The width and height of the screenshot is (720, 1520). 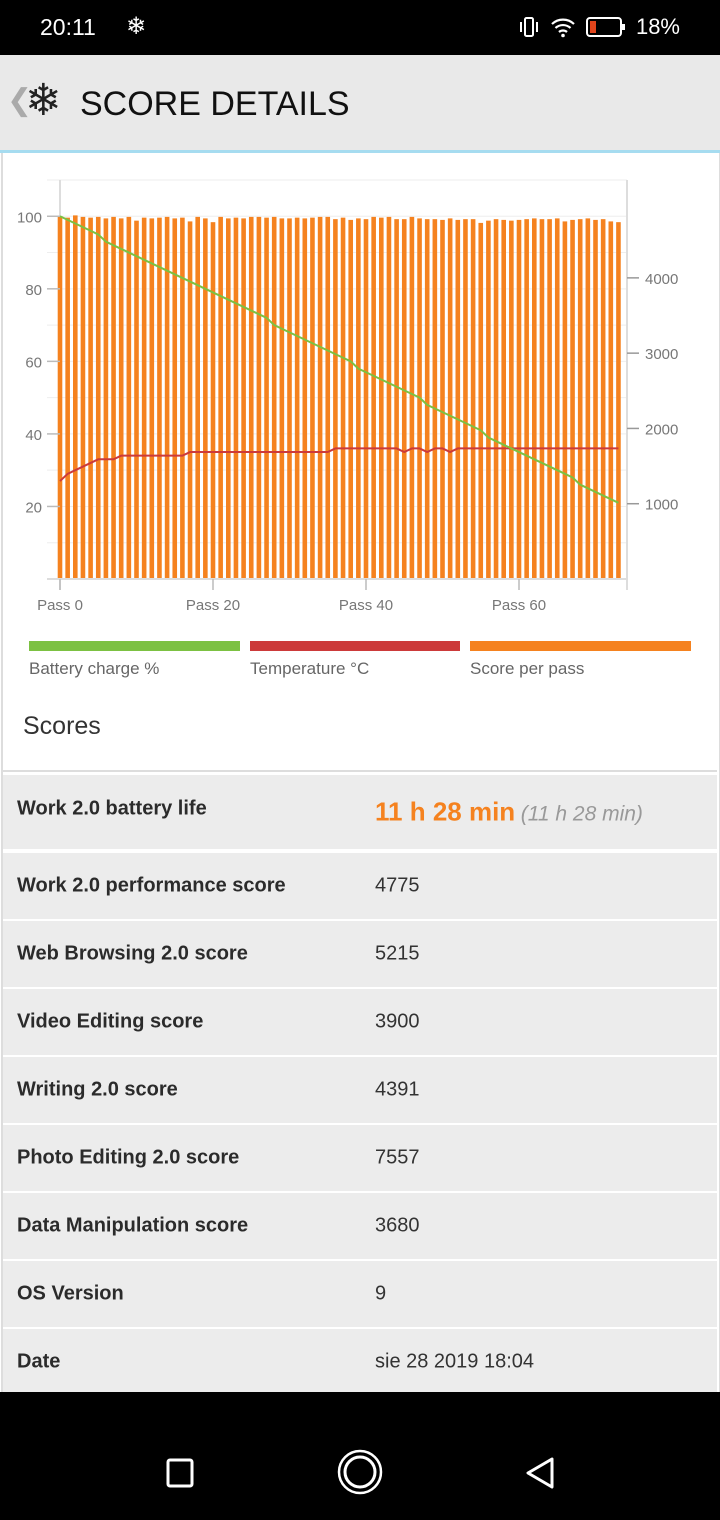 I want to click on legend-temperature: Temperature °C, so click(x=355, y=661).